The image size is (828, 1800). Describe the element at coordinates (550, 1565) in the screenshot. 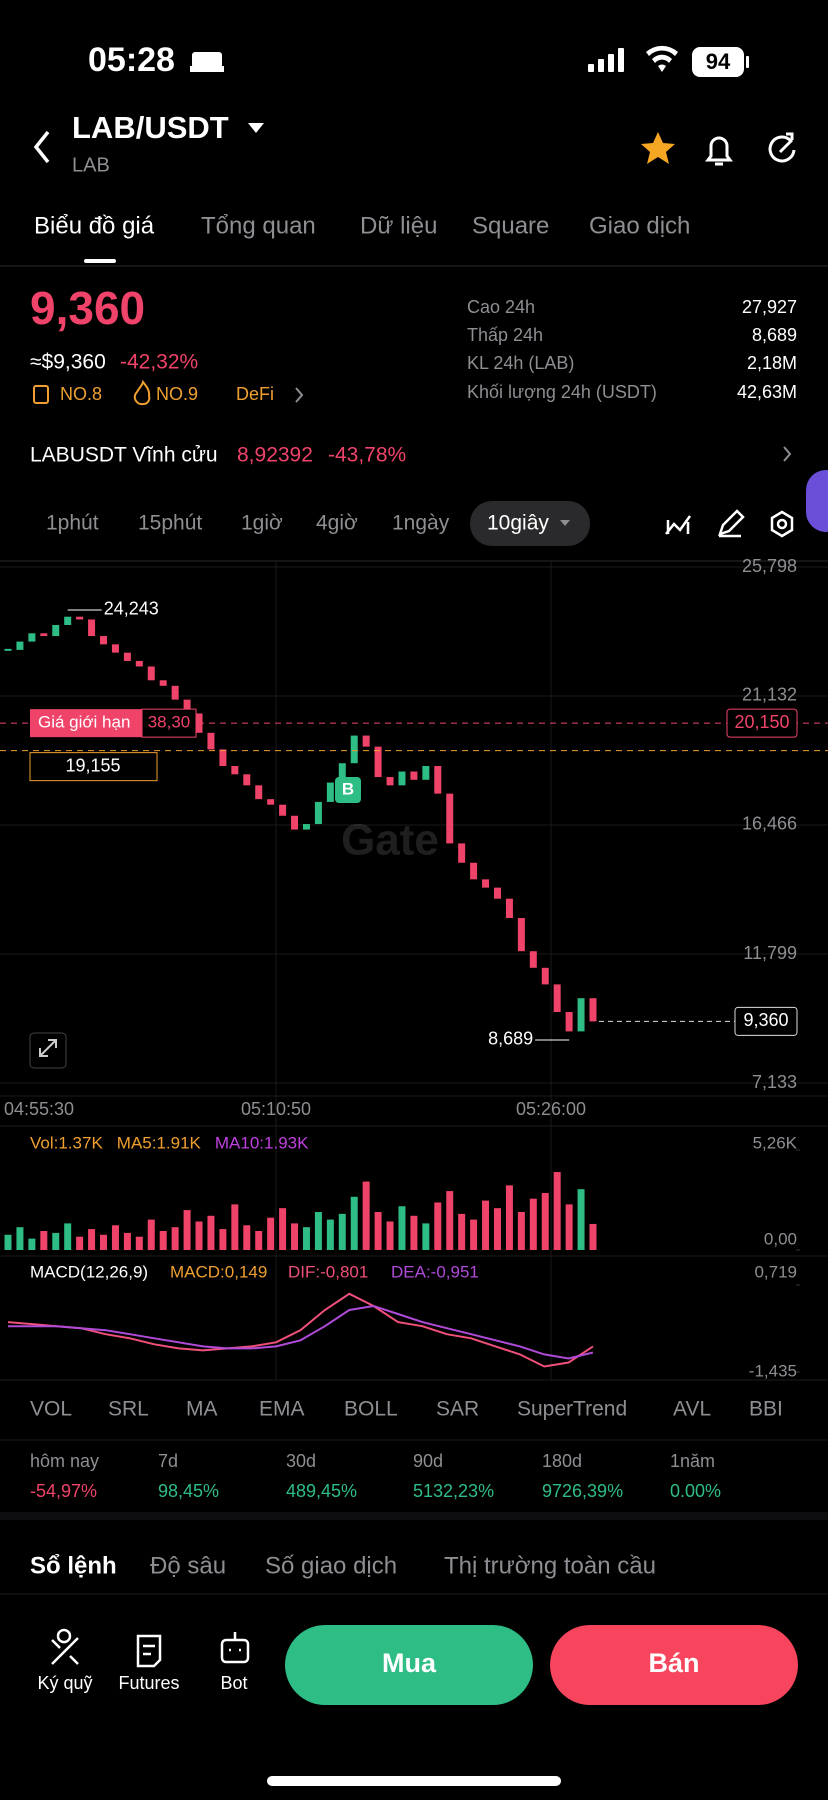

I see `order-tab: Thị trường toàn cầu` at that location.